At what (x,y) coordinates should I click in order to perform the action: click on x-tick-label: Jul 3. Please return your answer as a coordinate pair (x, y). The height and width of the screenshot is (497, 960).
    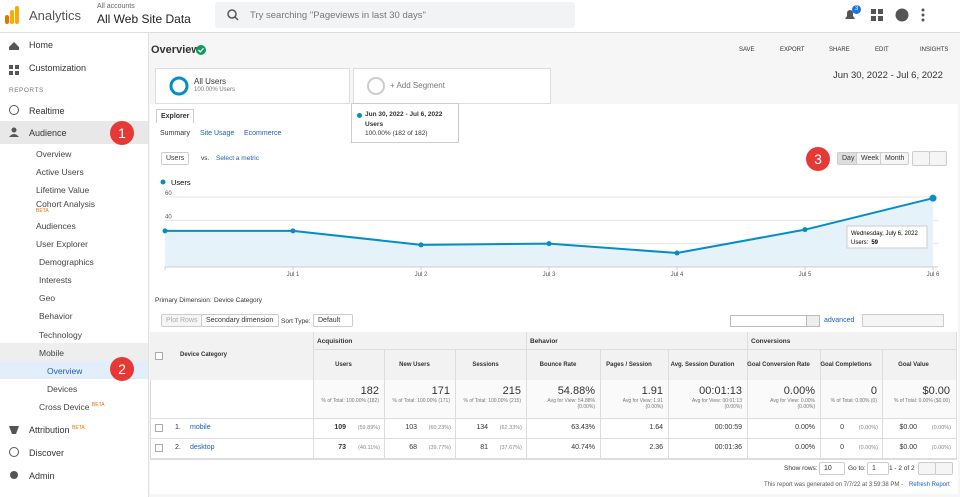
    Looking at the image, I should click on (549, 275).